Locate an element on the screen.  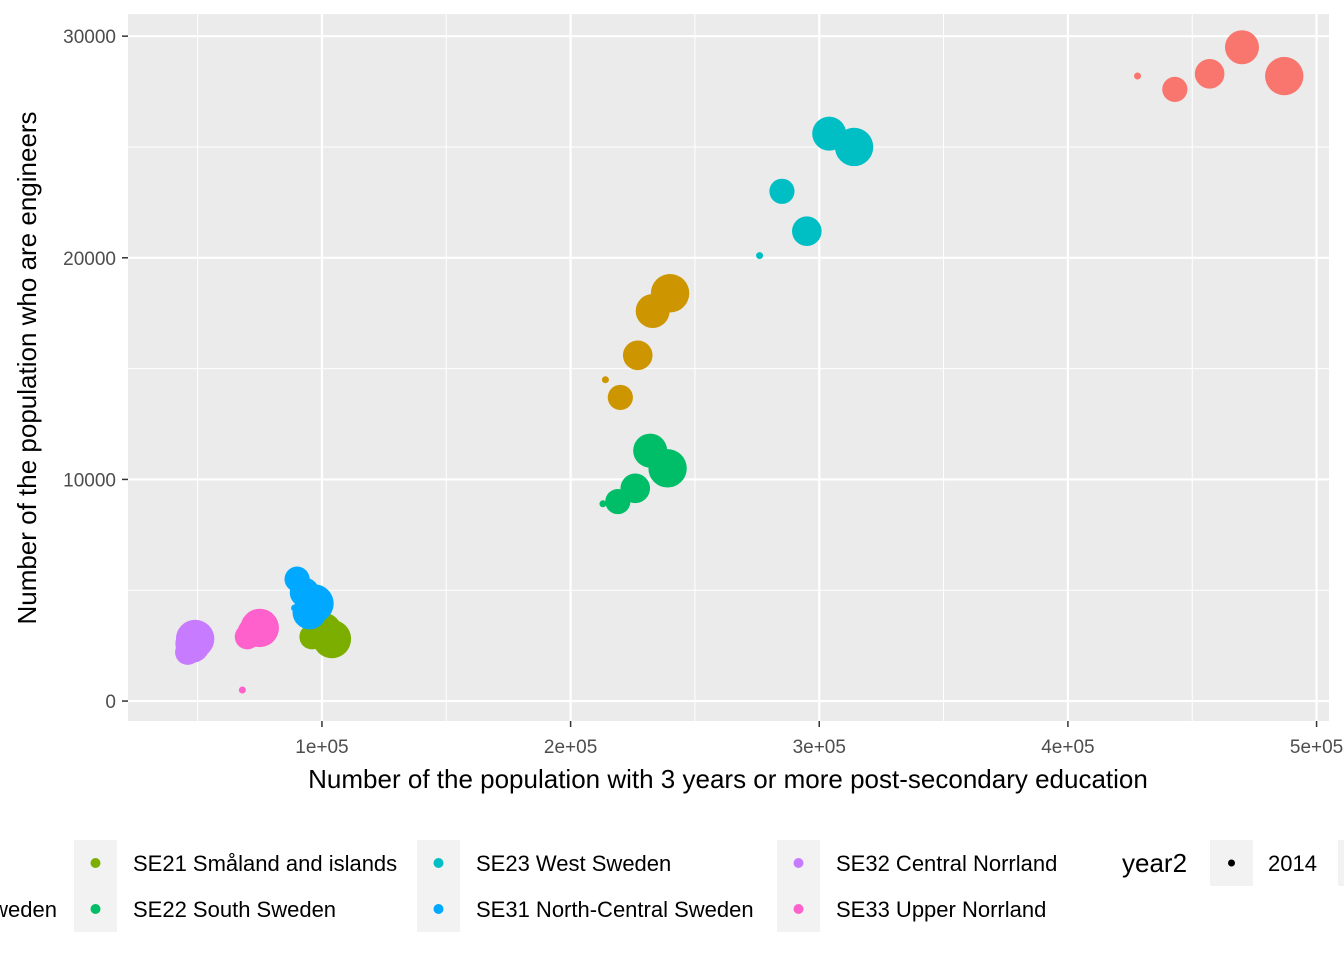
y-tick-label: 30000 is located at coordinates (89, 37).